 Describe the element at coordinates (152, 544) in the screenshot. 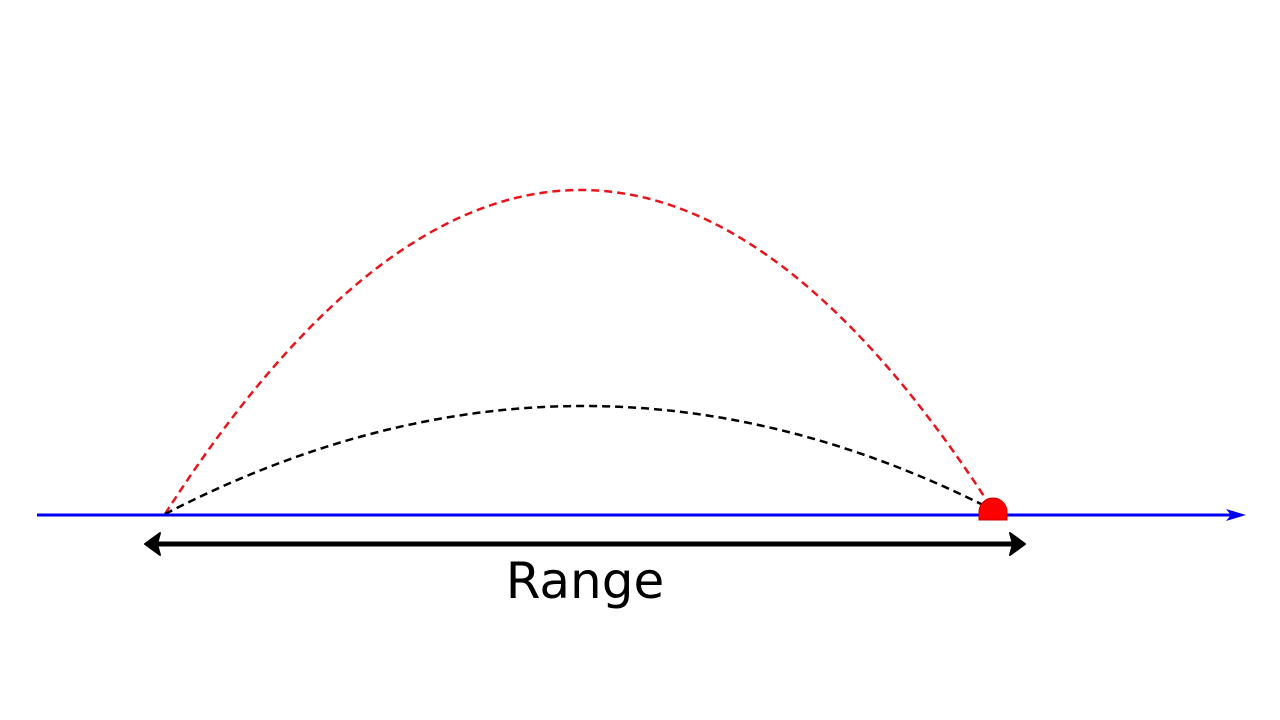

I see `range-arrow-left` at that location.